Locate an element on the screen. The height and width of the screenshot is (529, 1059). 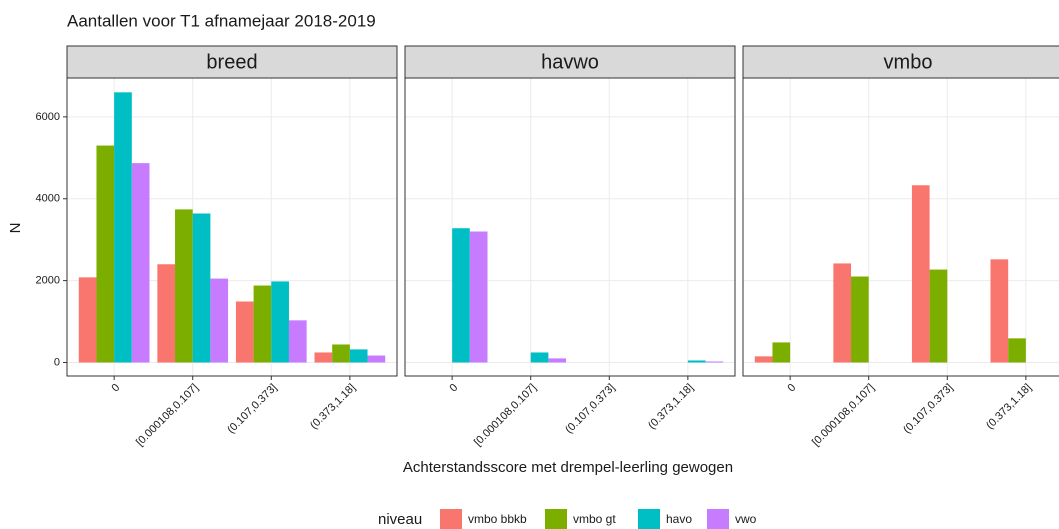
facet-title: vmbo is located at coordinates (908, 62).